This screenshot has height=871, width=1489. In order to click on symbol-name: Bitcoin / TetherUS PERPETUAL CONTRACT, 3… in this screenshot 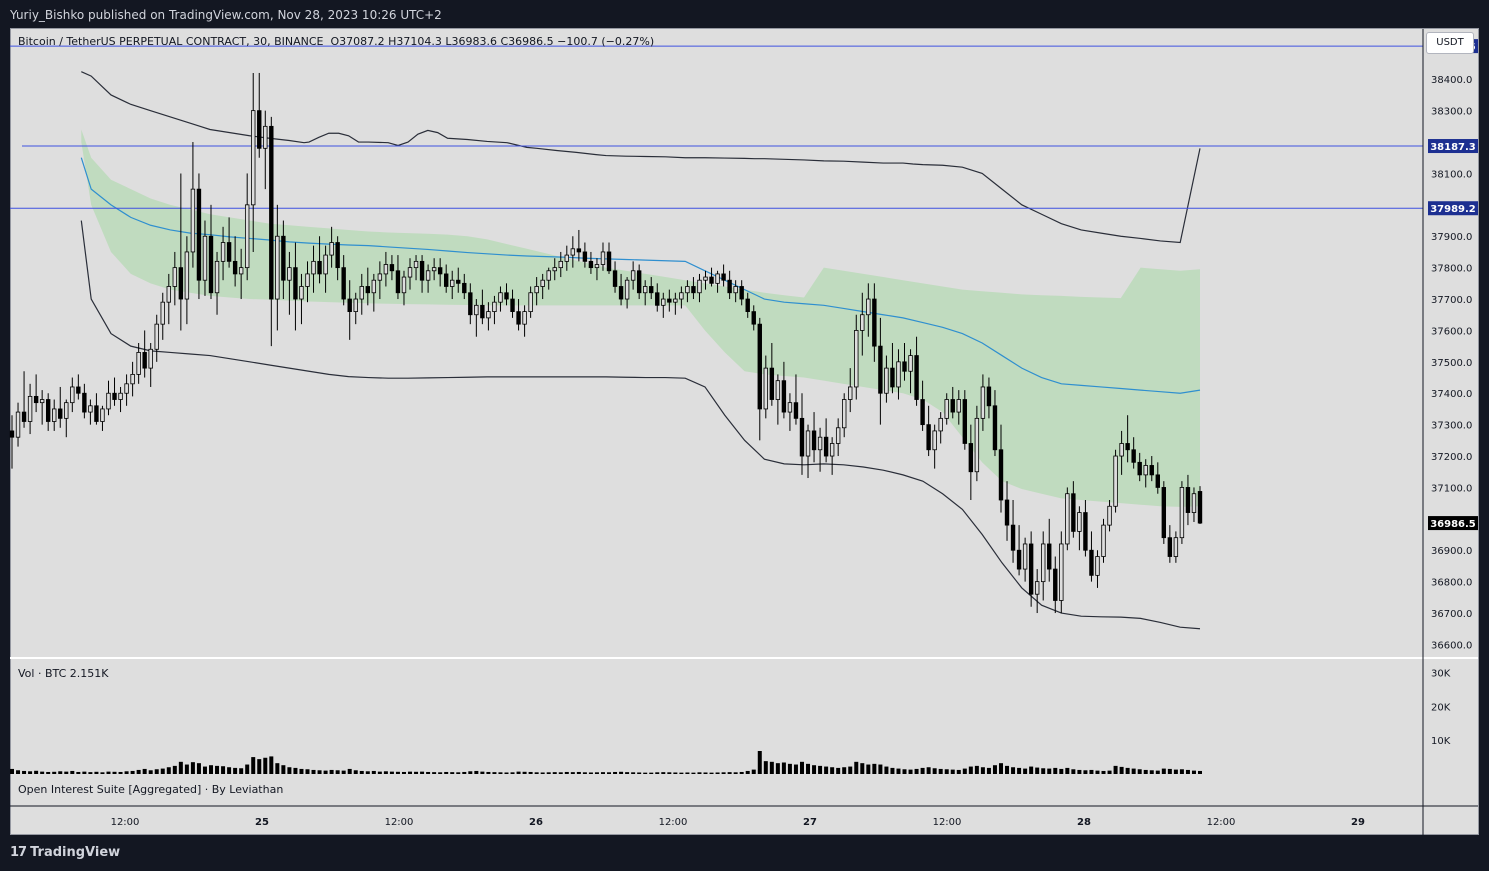, I will do `click(171, 41)`.